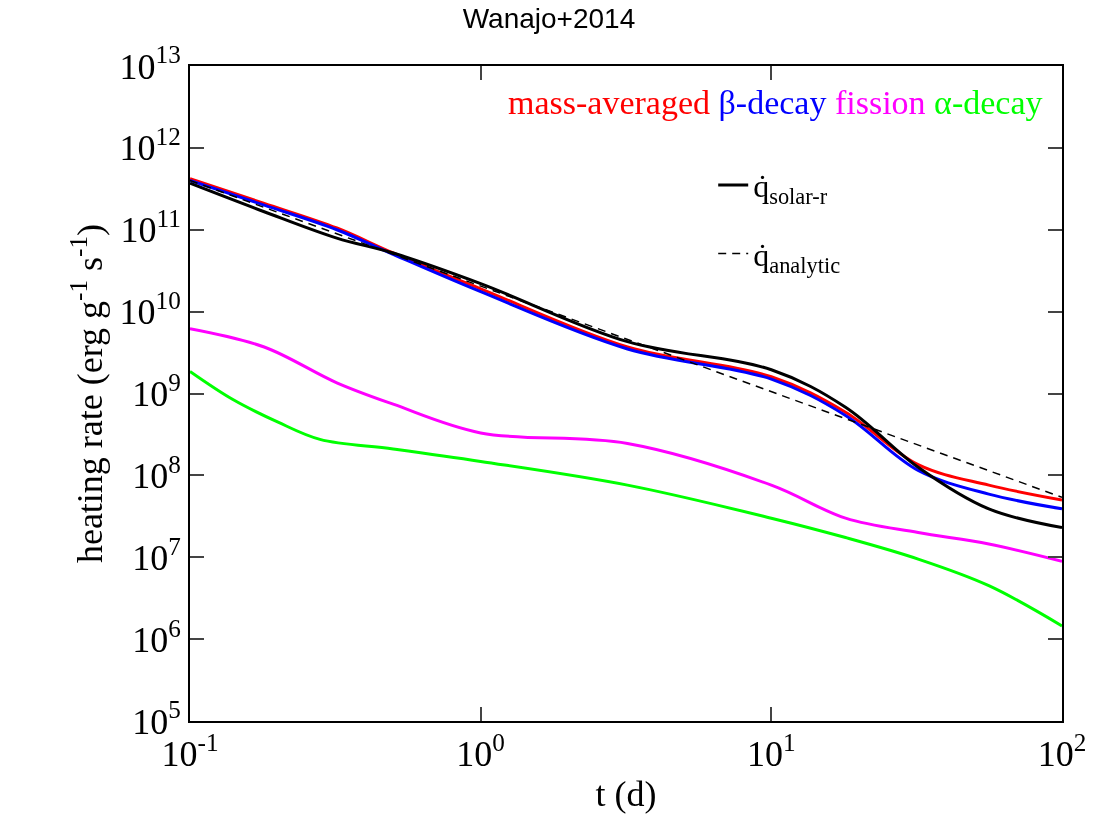 This screenshot has width=1098, height=839. Describe the element at coordinates (772, 102) in the screenshot. I see `text: β-decay` at that location.